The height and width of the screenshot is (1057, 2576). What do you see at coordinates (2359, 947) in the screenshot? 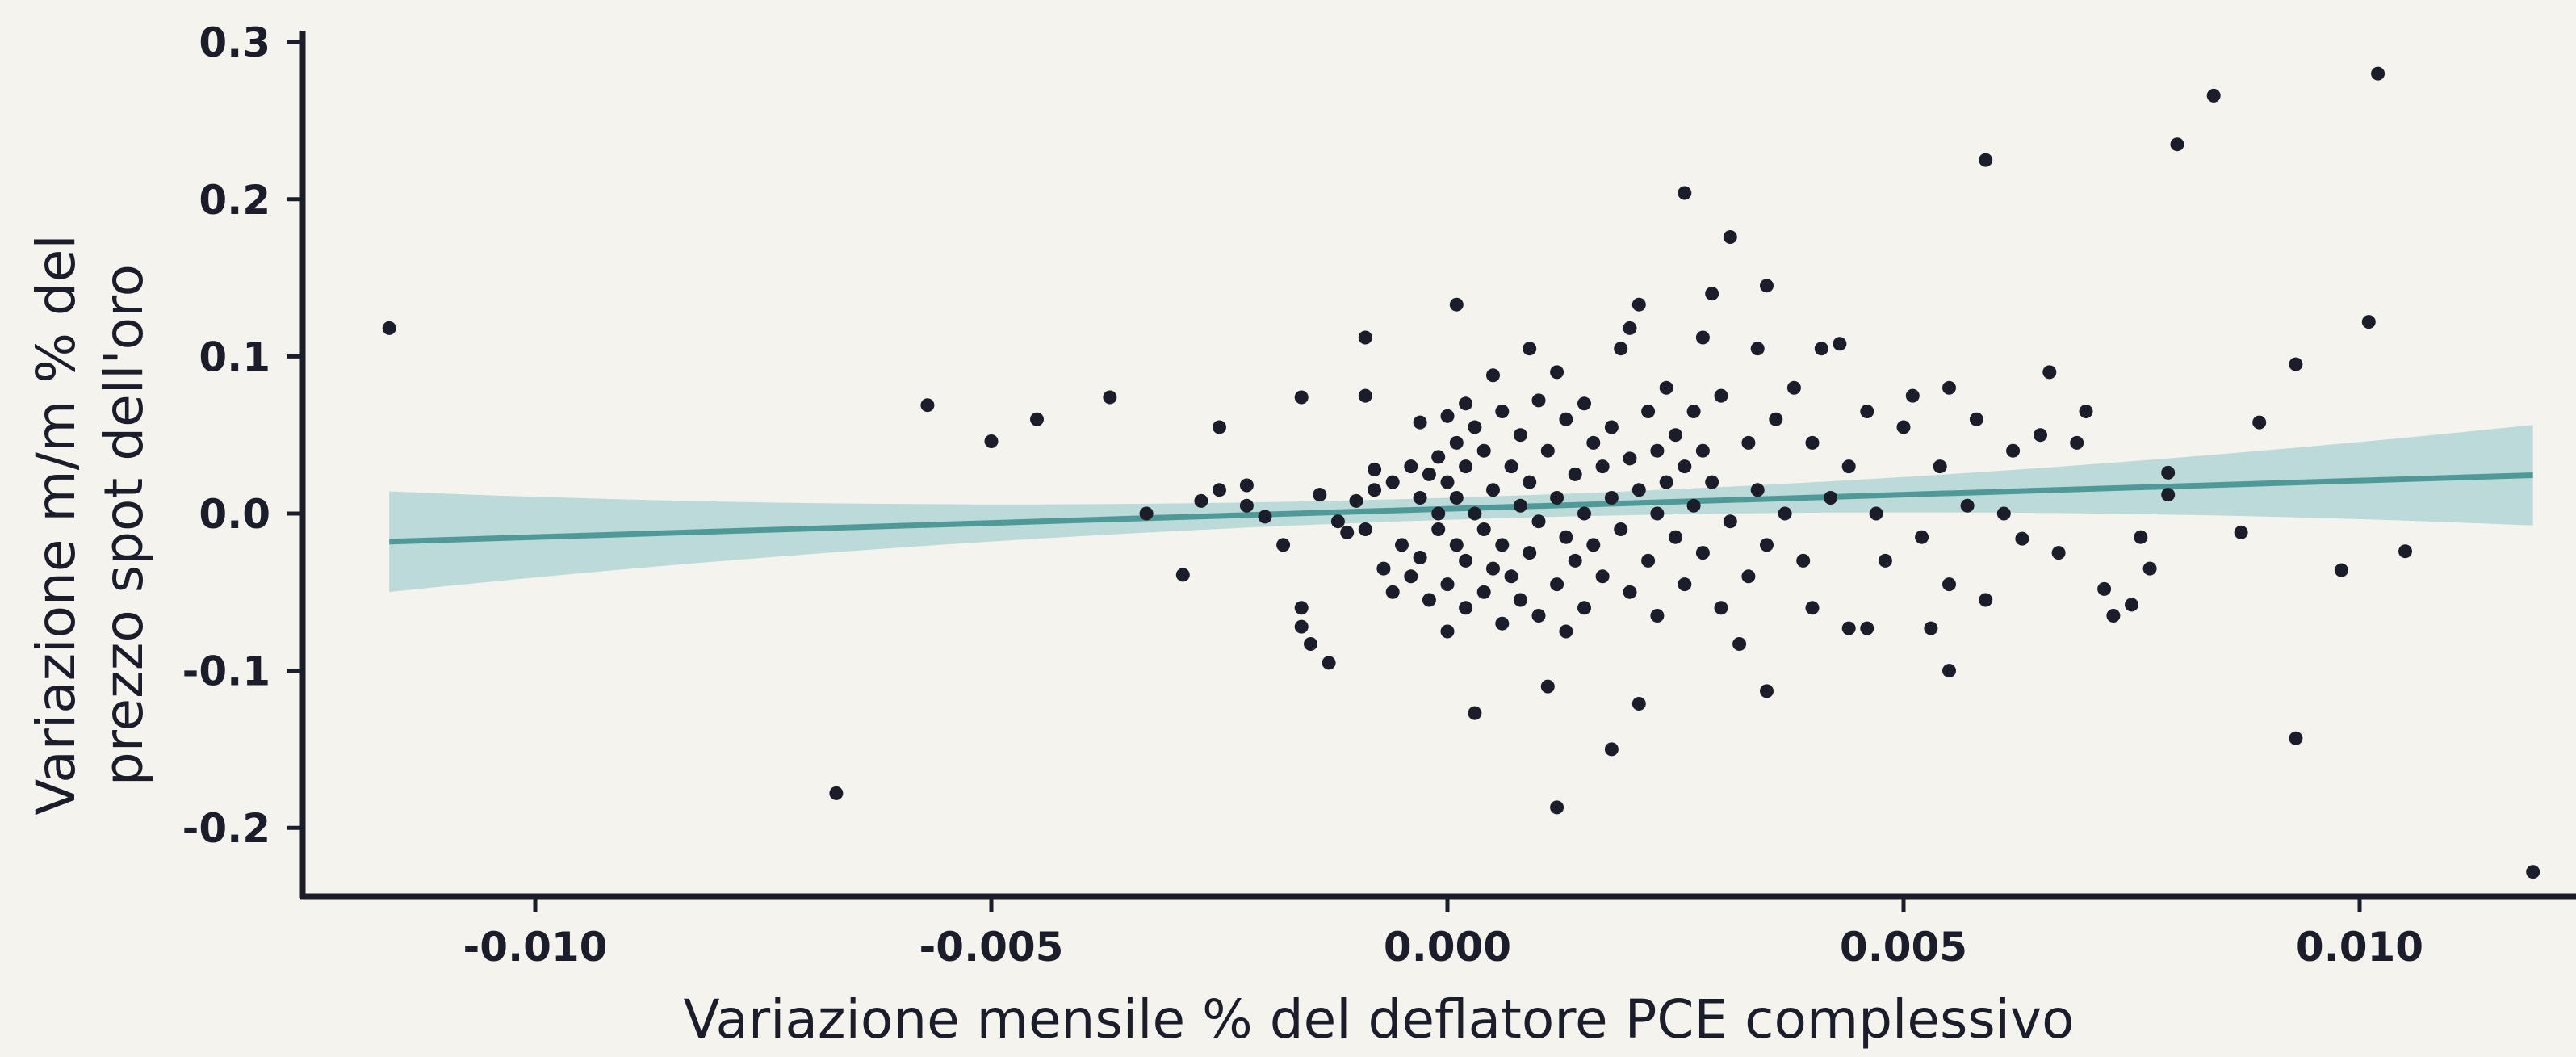
I see `x-tick-label: 0.010` at bounding box center [2359, 947].